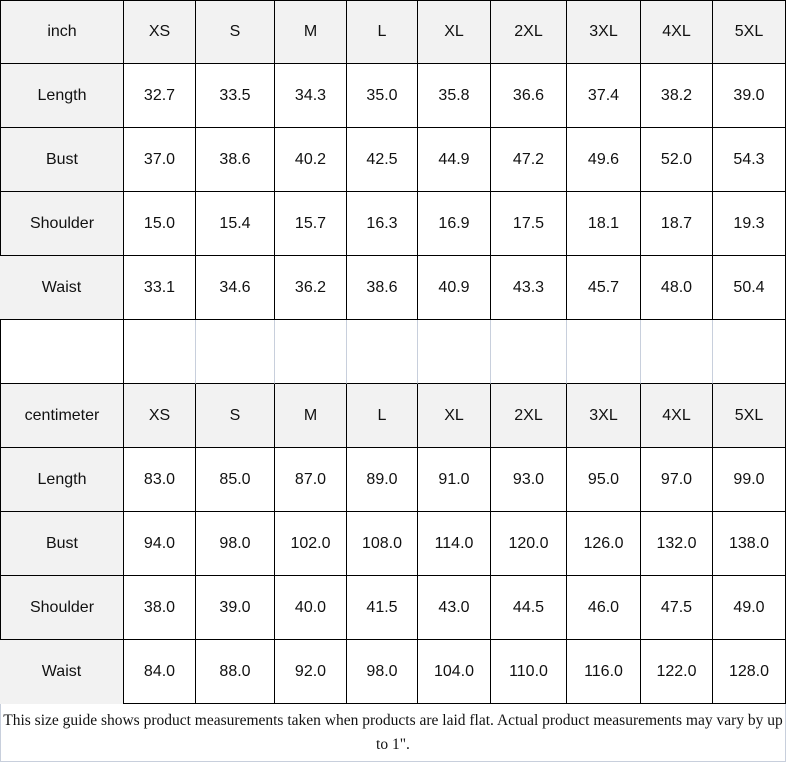 The image size is (786, 762). Describe the element at coordinates (160, 288) in the screenshot. I see `measurement-value: 33.1` at that location.